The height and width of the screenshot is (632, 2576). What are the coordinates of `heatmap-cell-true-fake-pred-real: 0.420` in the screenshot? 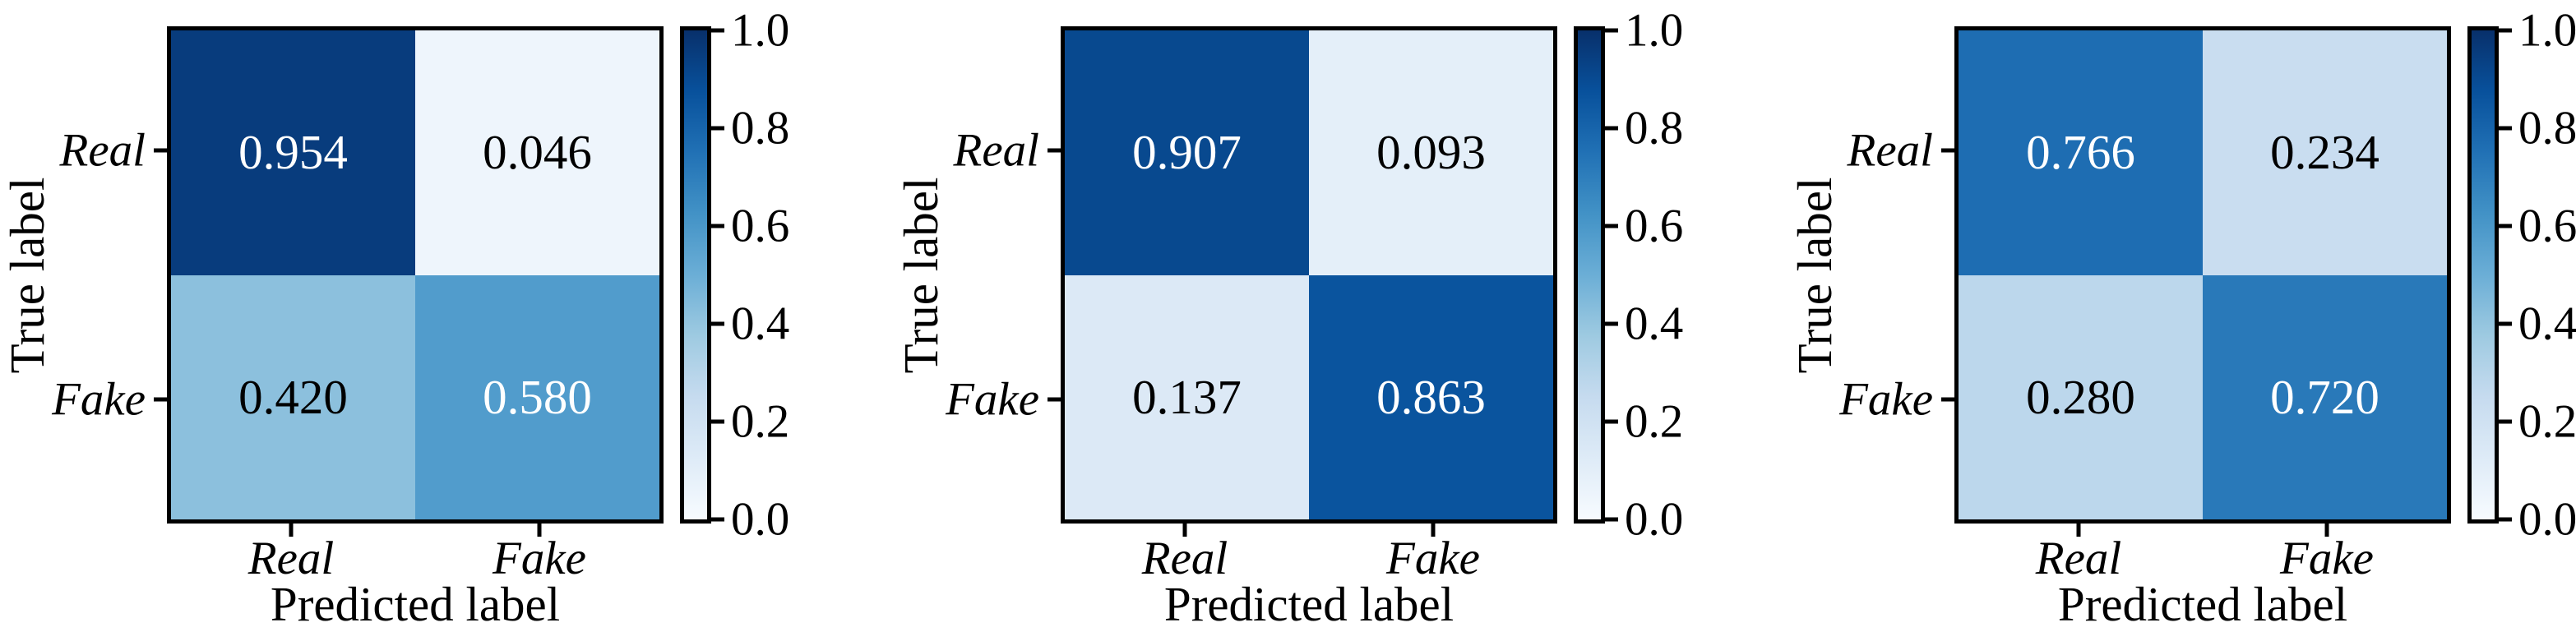 It's located at (293, 397).